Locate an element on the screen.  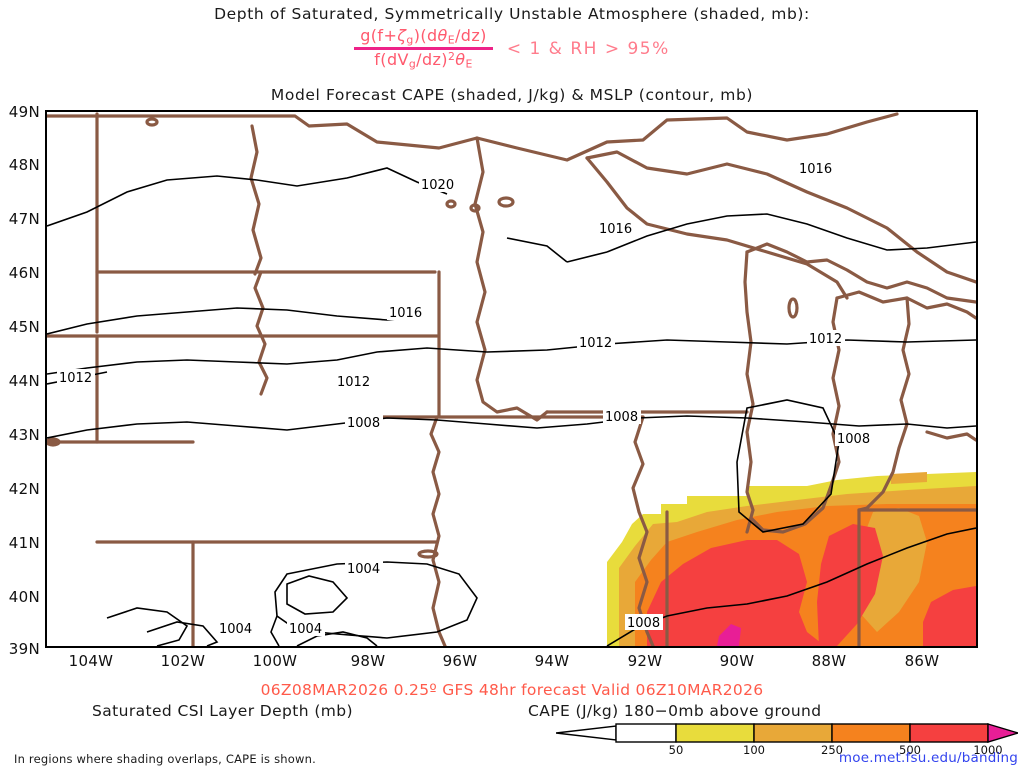
contour-1004-bottom is located at coordinates (337, 638).